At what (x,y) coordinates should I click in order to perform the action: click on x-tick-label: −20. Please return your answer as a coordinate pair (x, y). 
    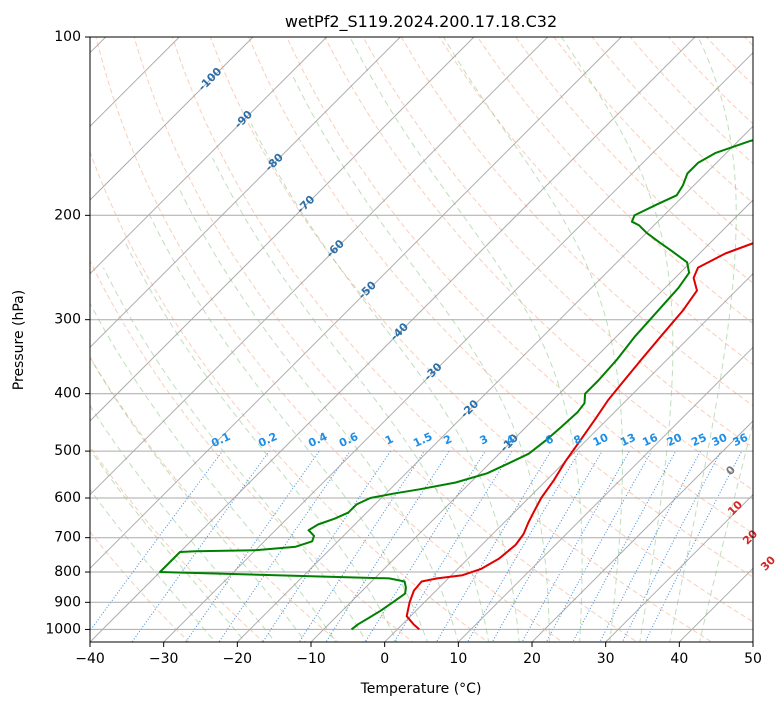
    Looking at the image, I should click on (238, 659).